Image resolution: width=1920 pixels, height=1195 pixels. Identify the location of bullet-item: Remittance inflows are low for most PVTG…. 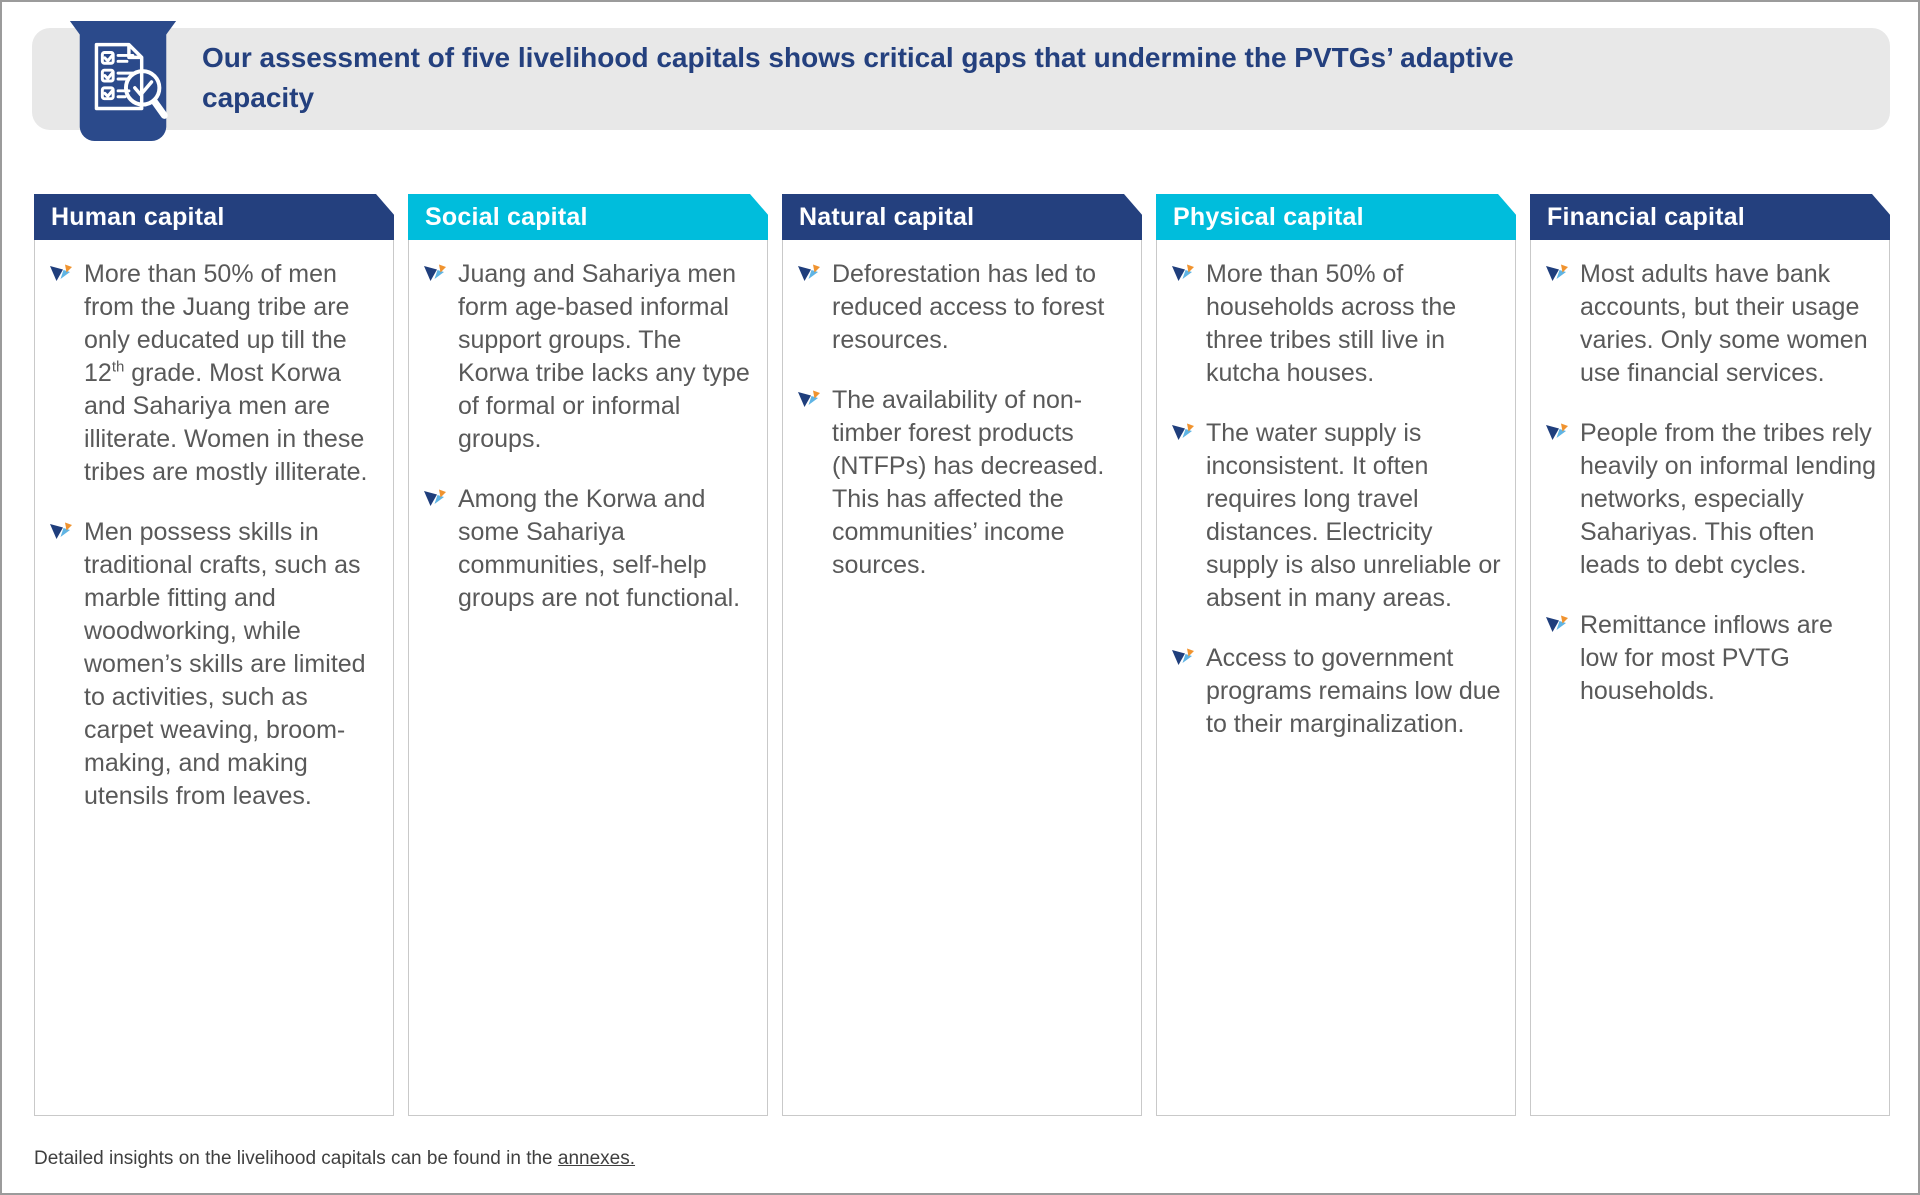
(1710, 658).